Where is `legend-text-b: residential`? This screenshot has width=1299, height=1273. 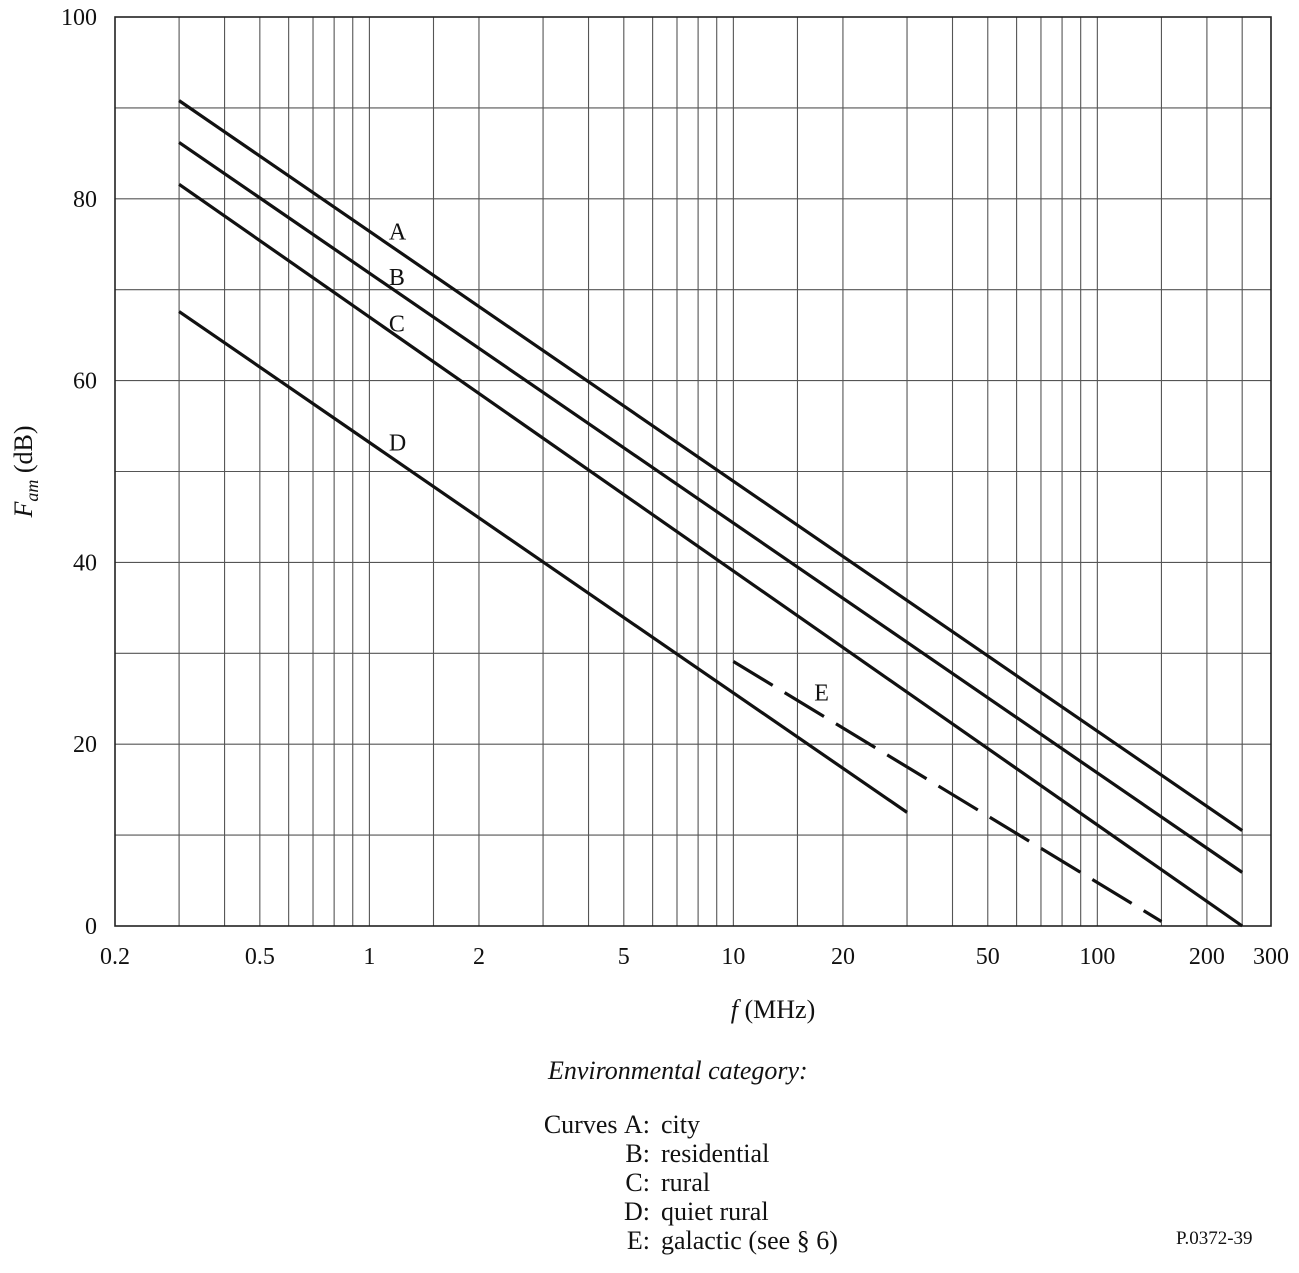 legend-text-b: residential is located at coordinates (715, 1153).